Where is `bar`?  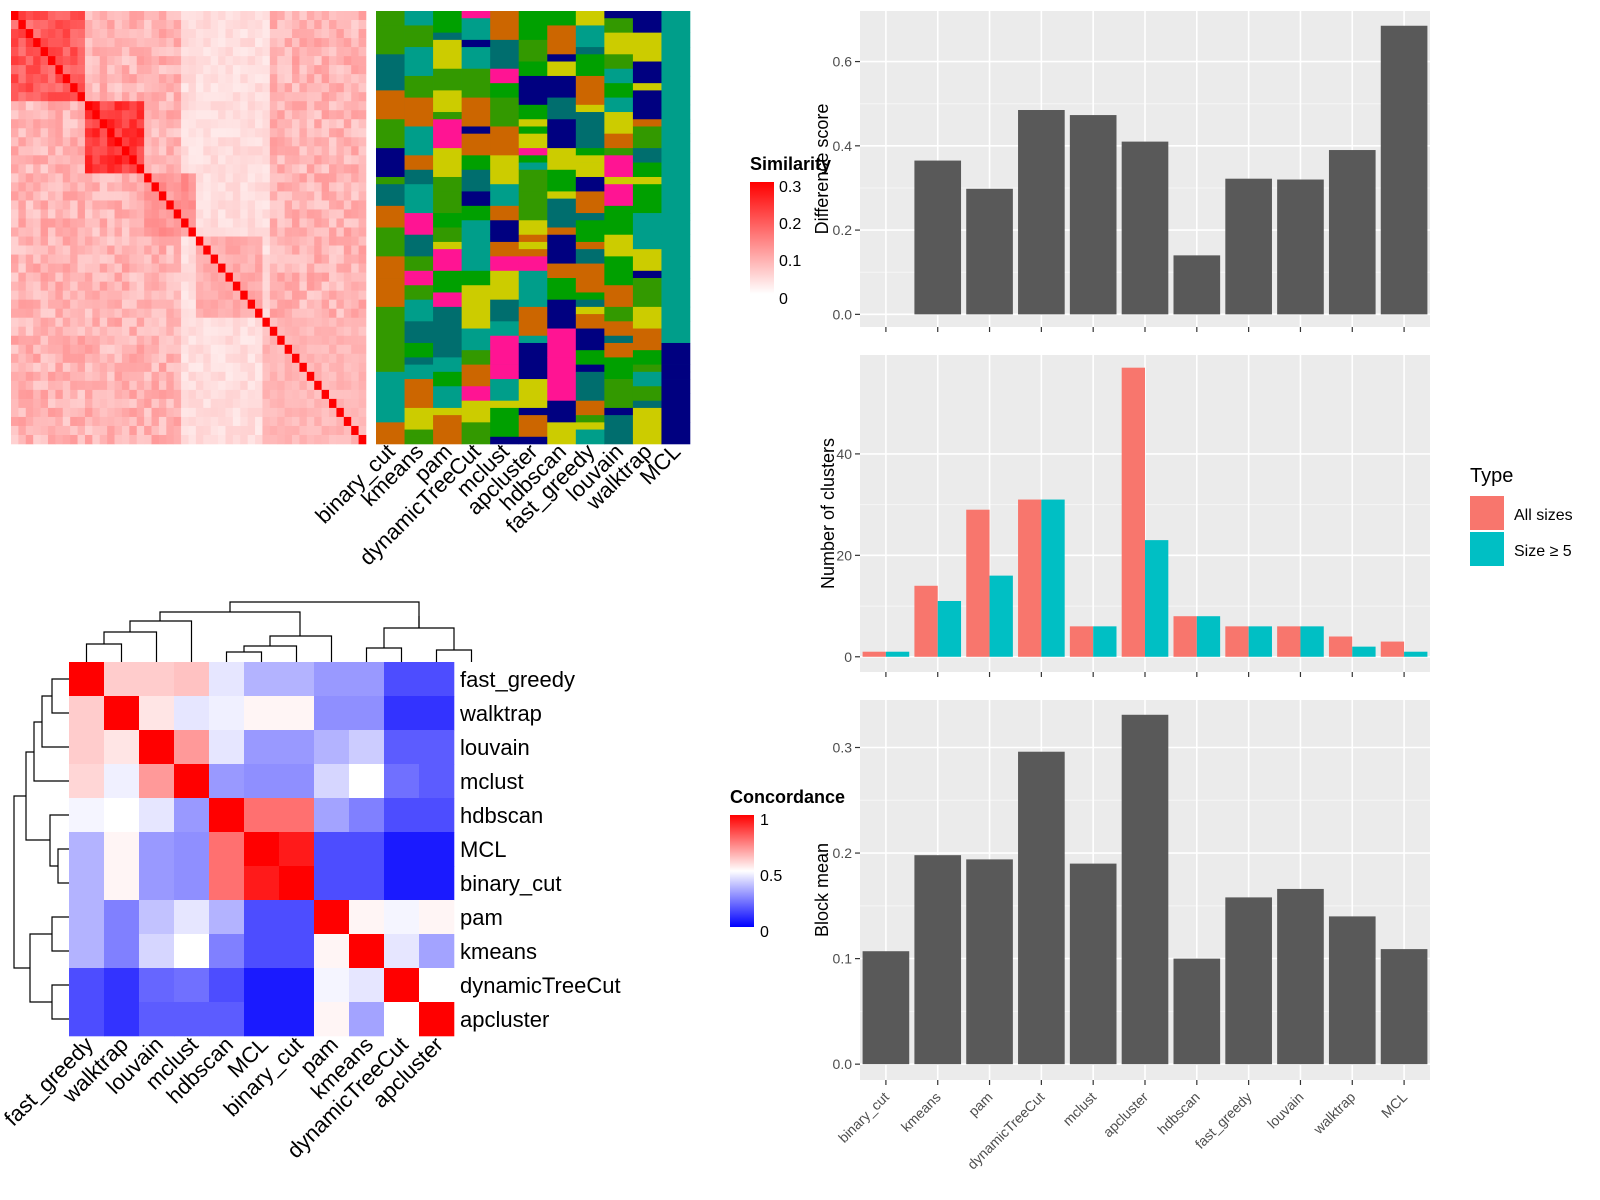
bar is located at coordinates (1041, 908).